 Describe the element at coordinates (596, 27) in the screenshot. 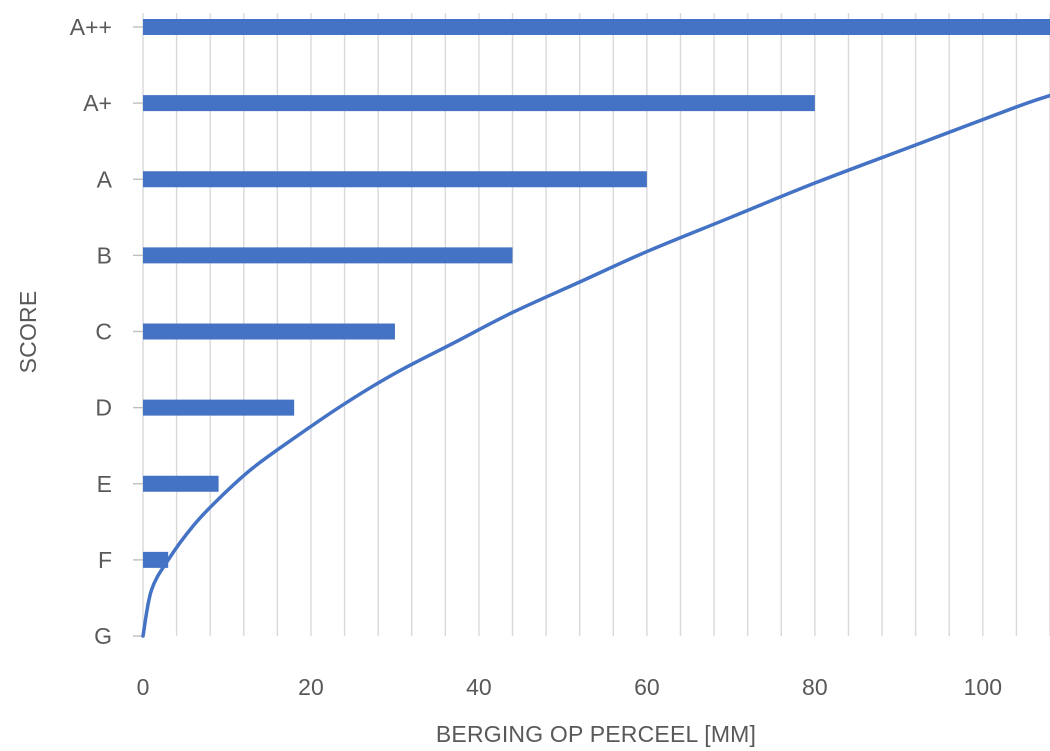

I see `bar-A++` at that location.